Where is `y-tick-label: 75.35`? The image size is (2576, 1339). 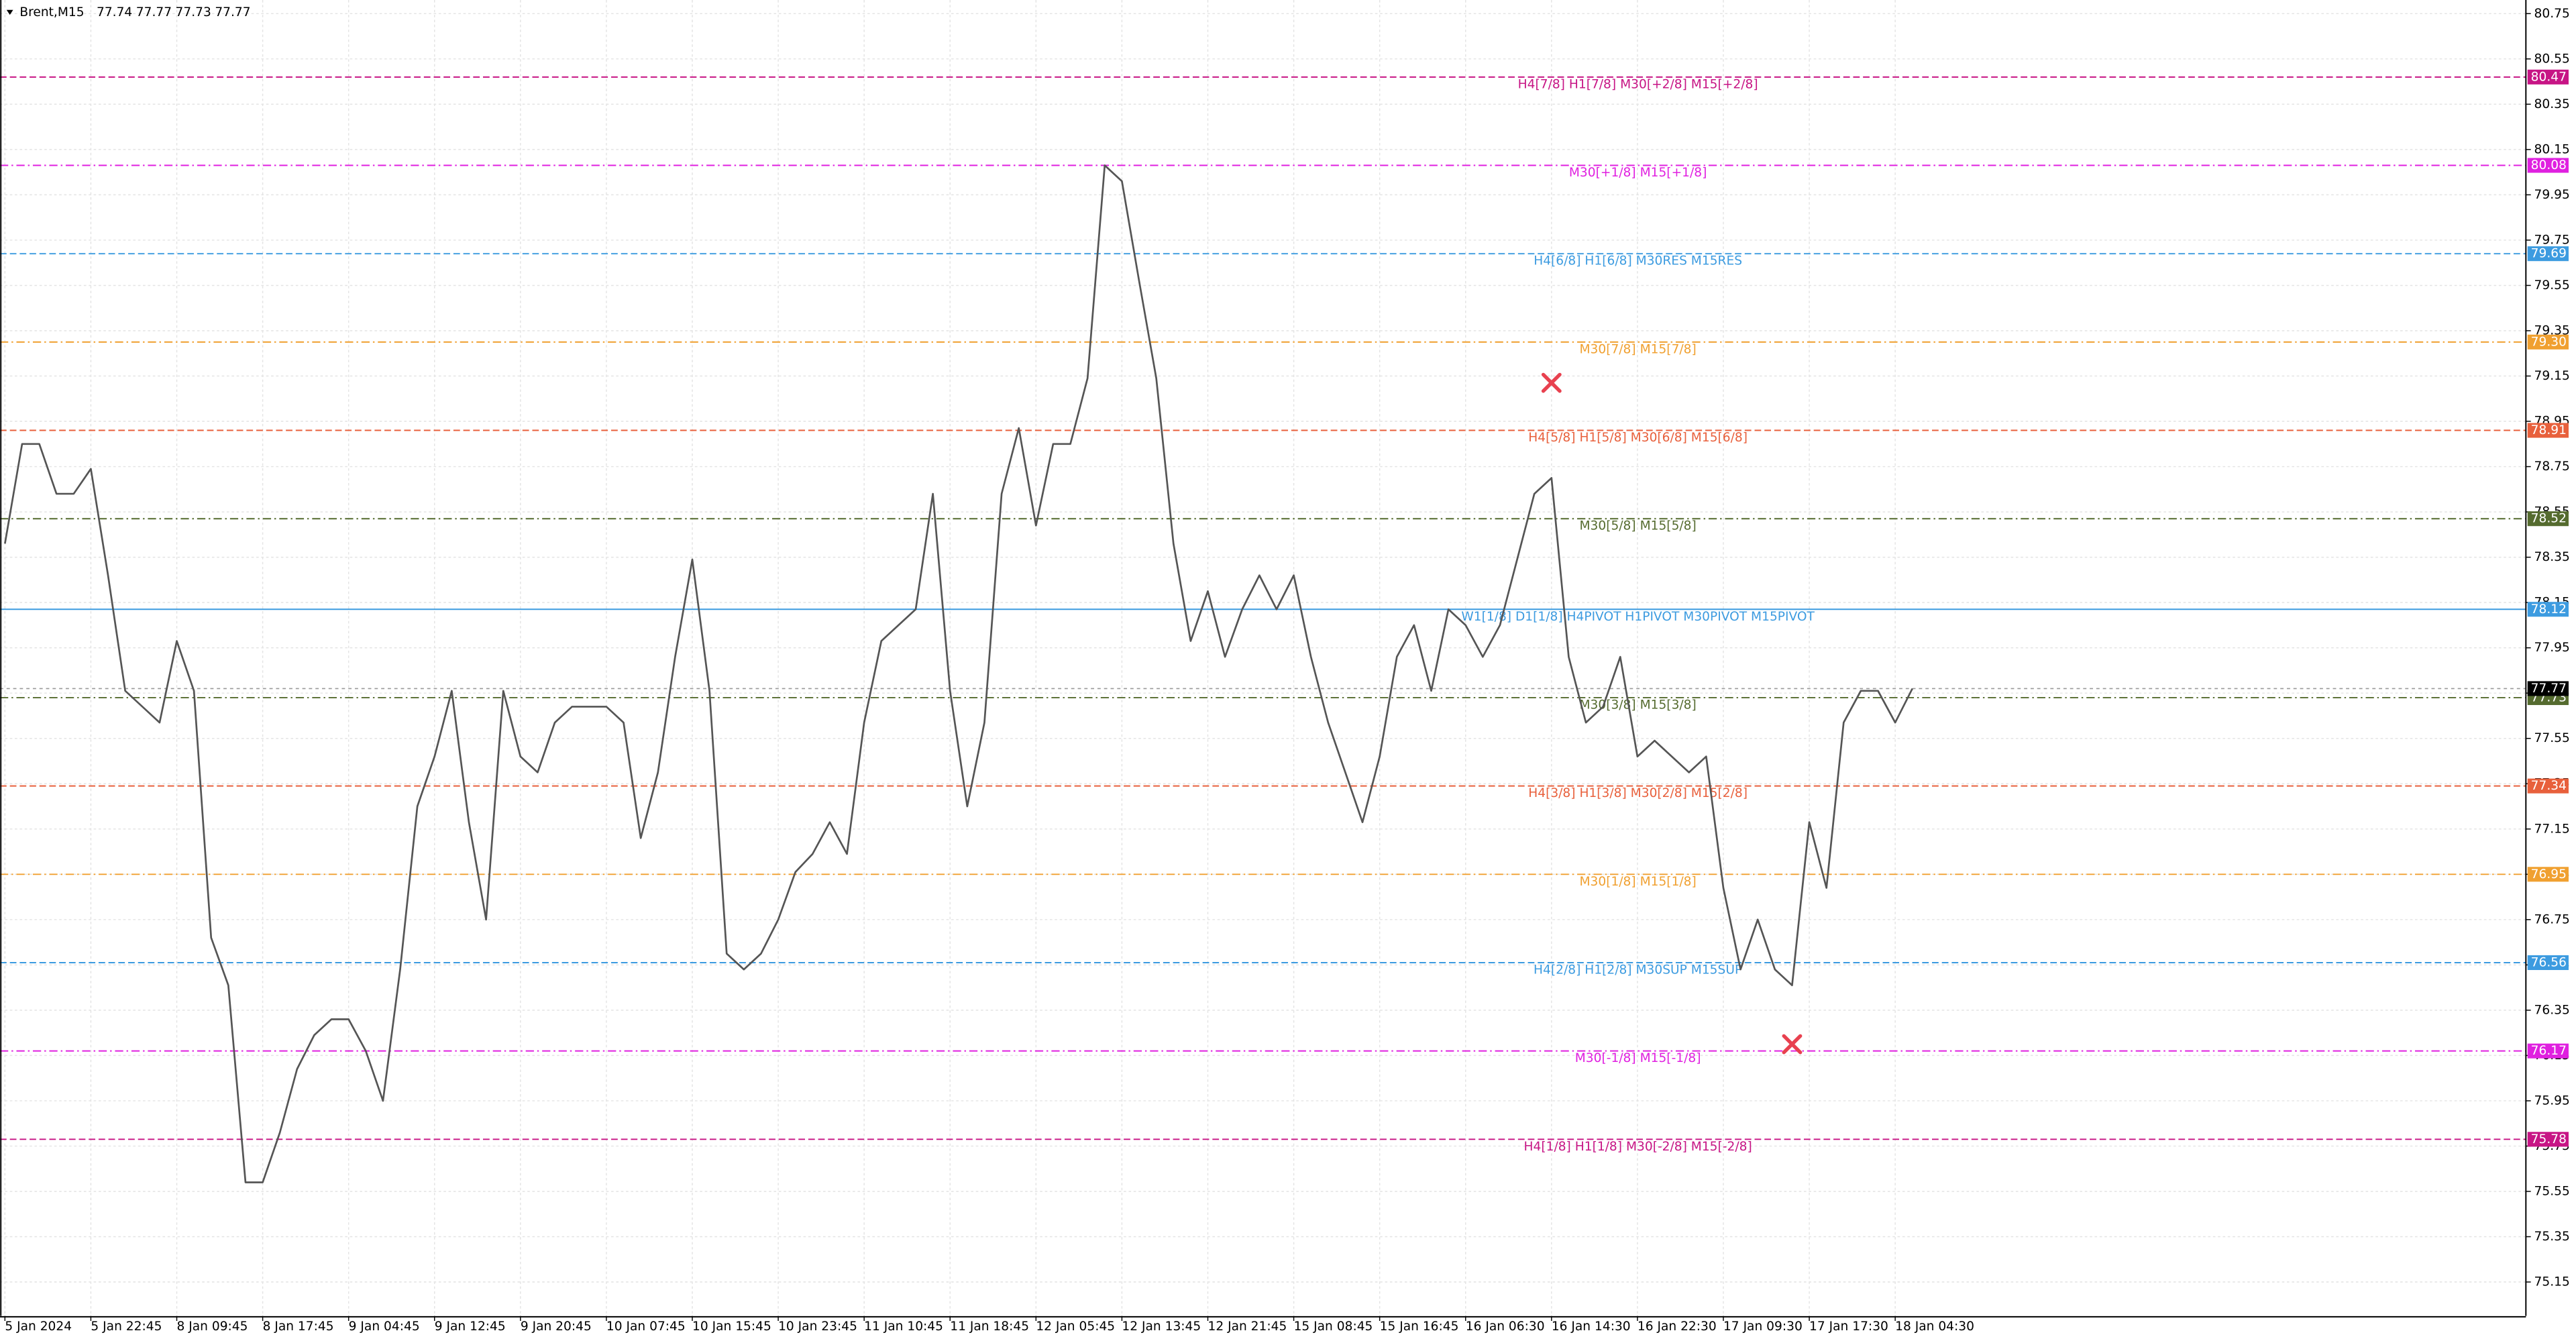 y-tick-label: 75.35 is located at coordinates (2552, 1237).